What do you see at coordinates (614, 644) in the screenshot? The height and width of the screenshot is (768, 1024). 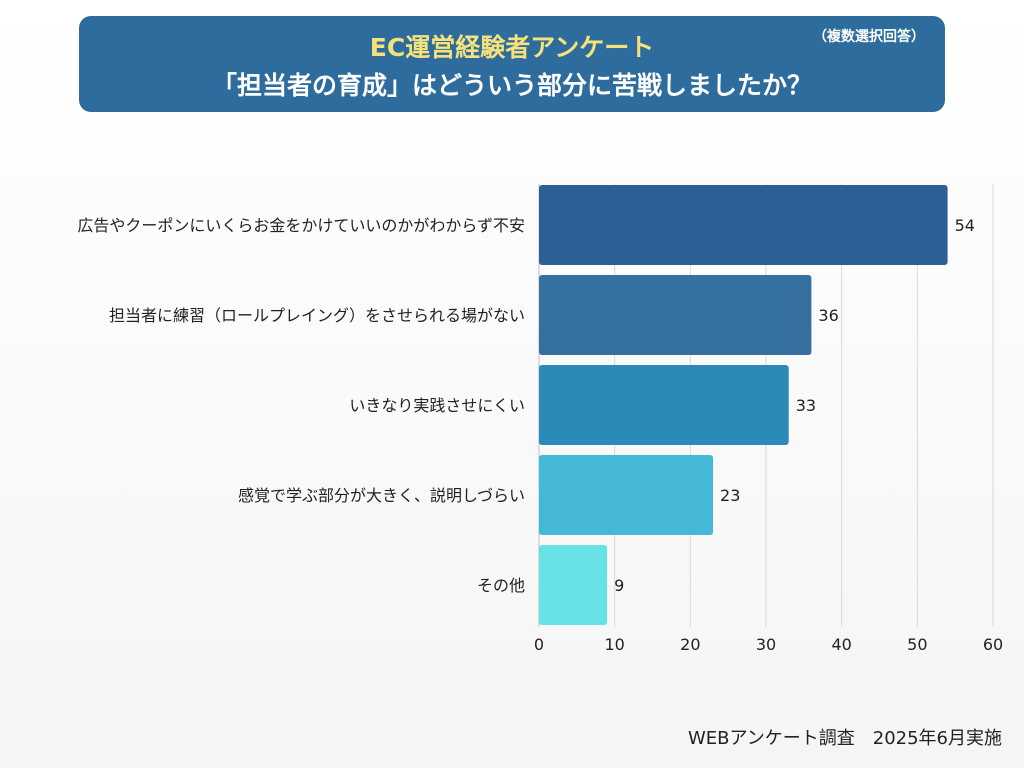 I see `x-tick-label: 10` at bounding box center [614, 644].